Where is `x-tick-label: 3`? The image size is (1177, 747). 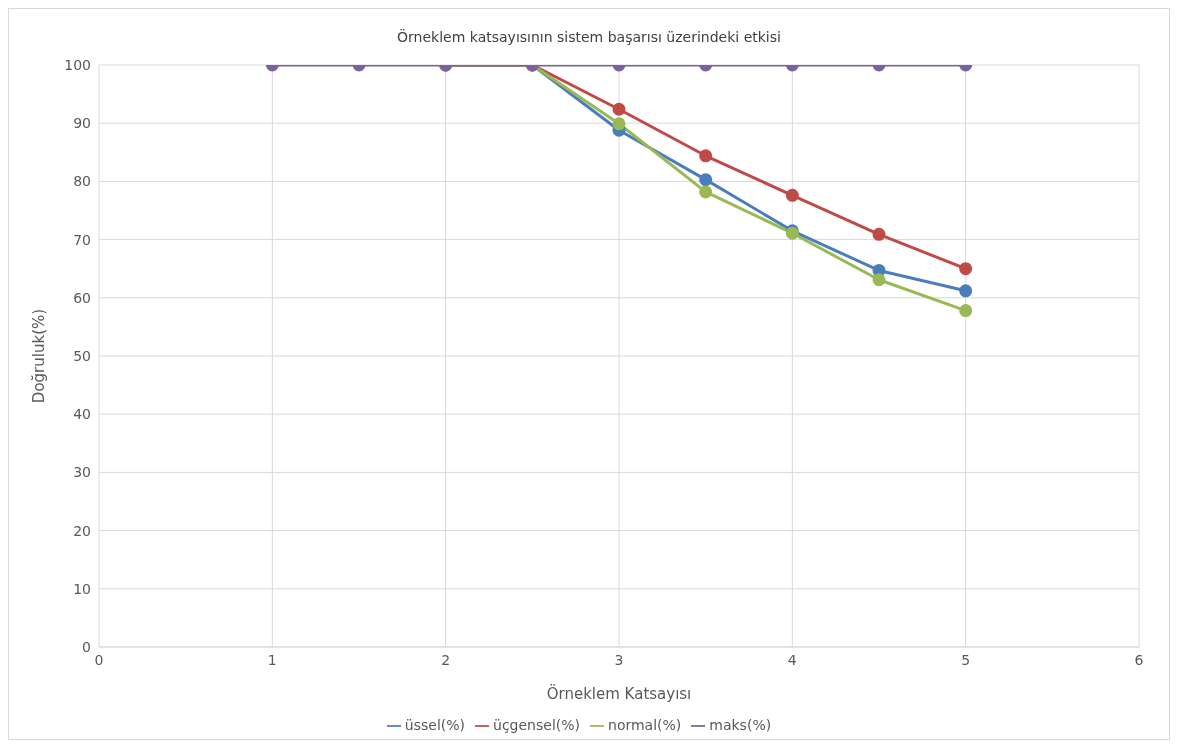
x-tick-label: 3 is located at coordinates (619, 659).